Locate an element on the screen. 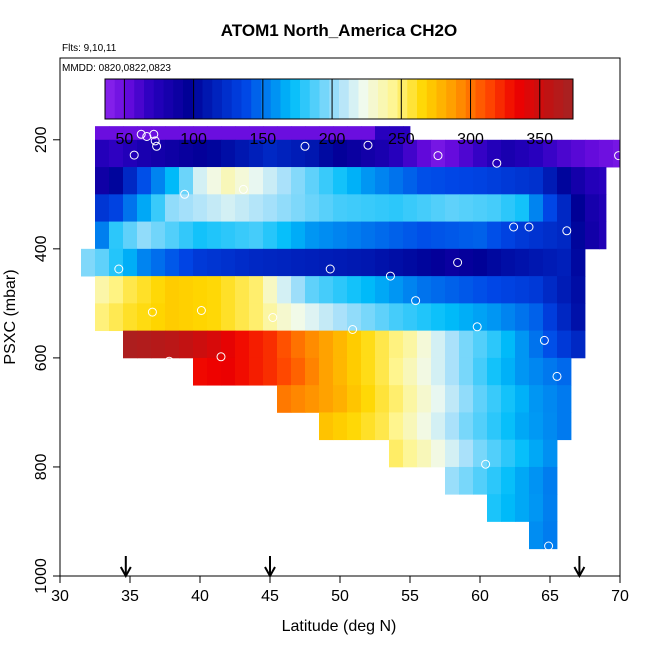 The width and height of the screenshot is (650, 650). x-tick-label: 55 is located at coordinates (410, 596).